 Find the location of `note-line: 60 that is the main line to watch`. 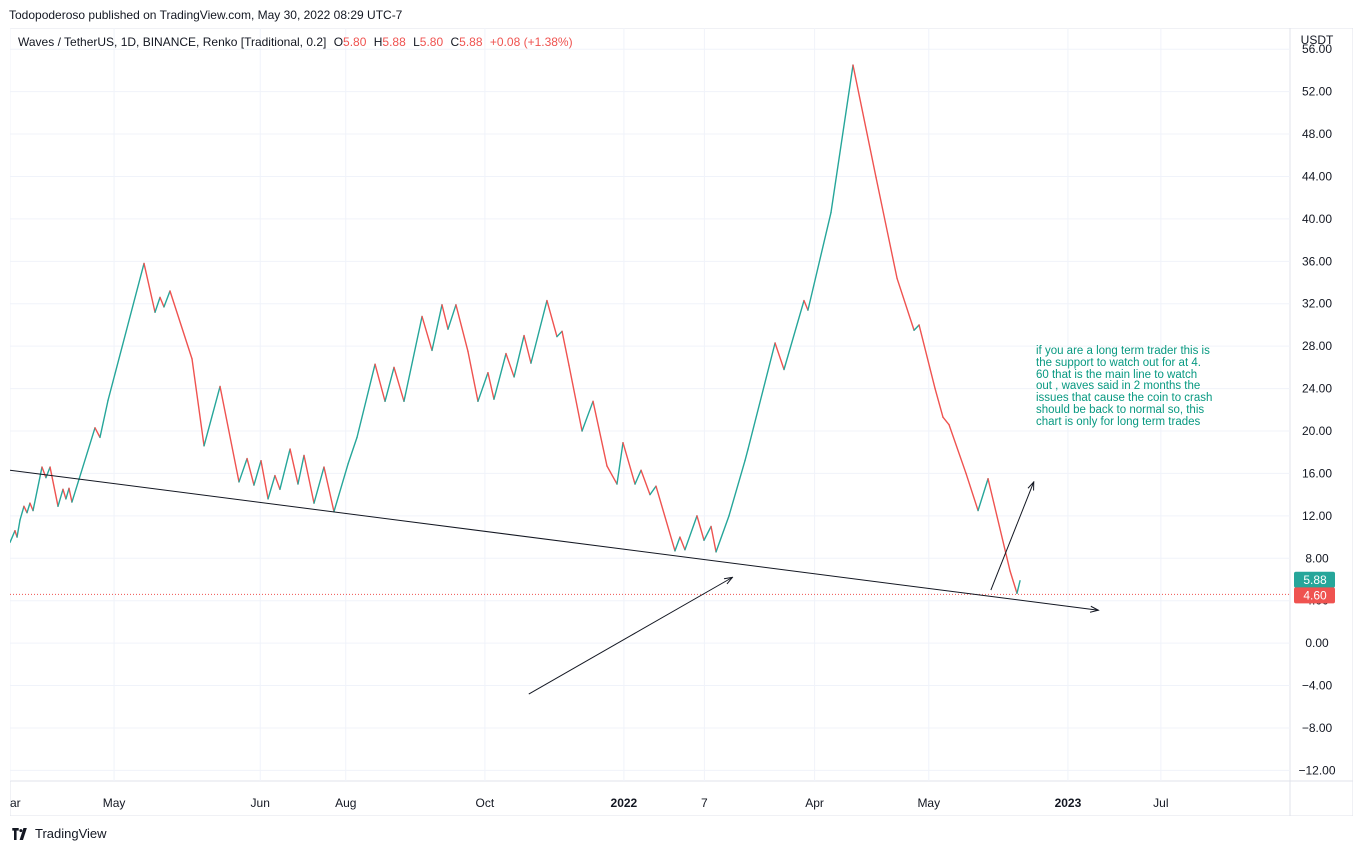

note-line: 60 that is the main line to watch is located at coordinates (1117, 374).